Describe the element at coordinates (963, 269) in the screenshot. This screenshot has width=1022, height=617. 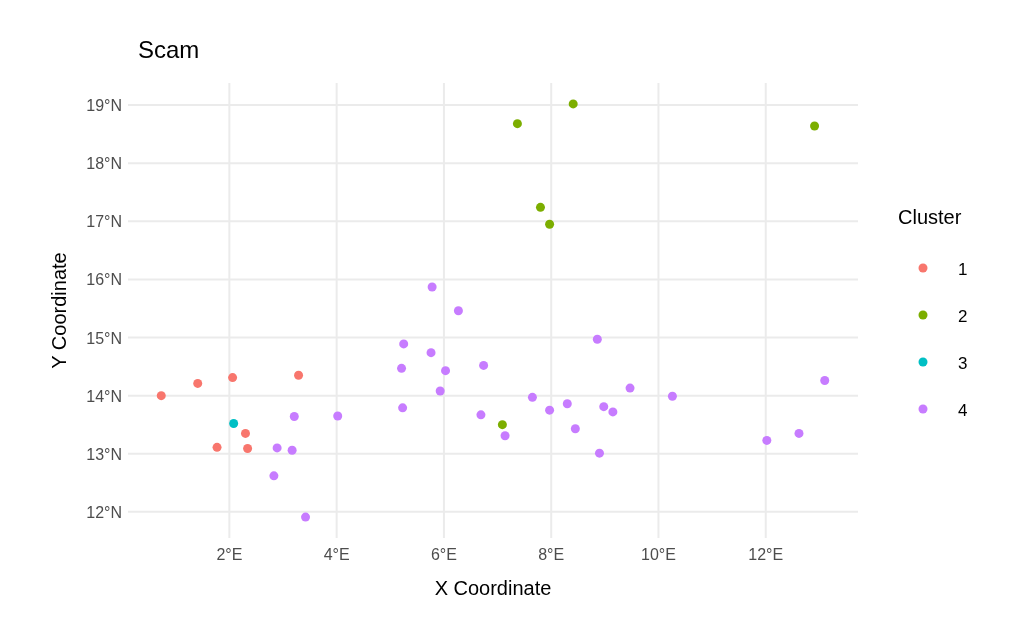
I see `legend-label: 1` at that location.